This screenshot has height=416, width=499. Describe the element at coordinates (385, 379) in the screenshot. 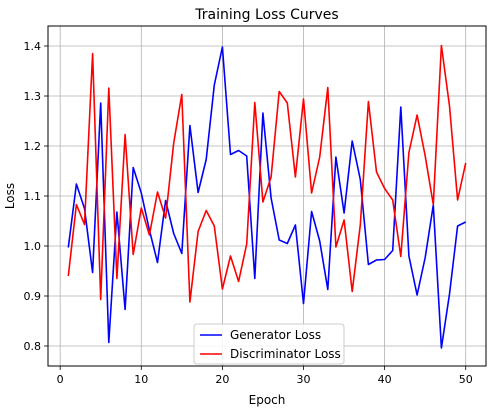

I see `x-tick-label: 40` at that location.